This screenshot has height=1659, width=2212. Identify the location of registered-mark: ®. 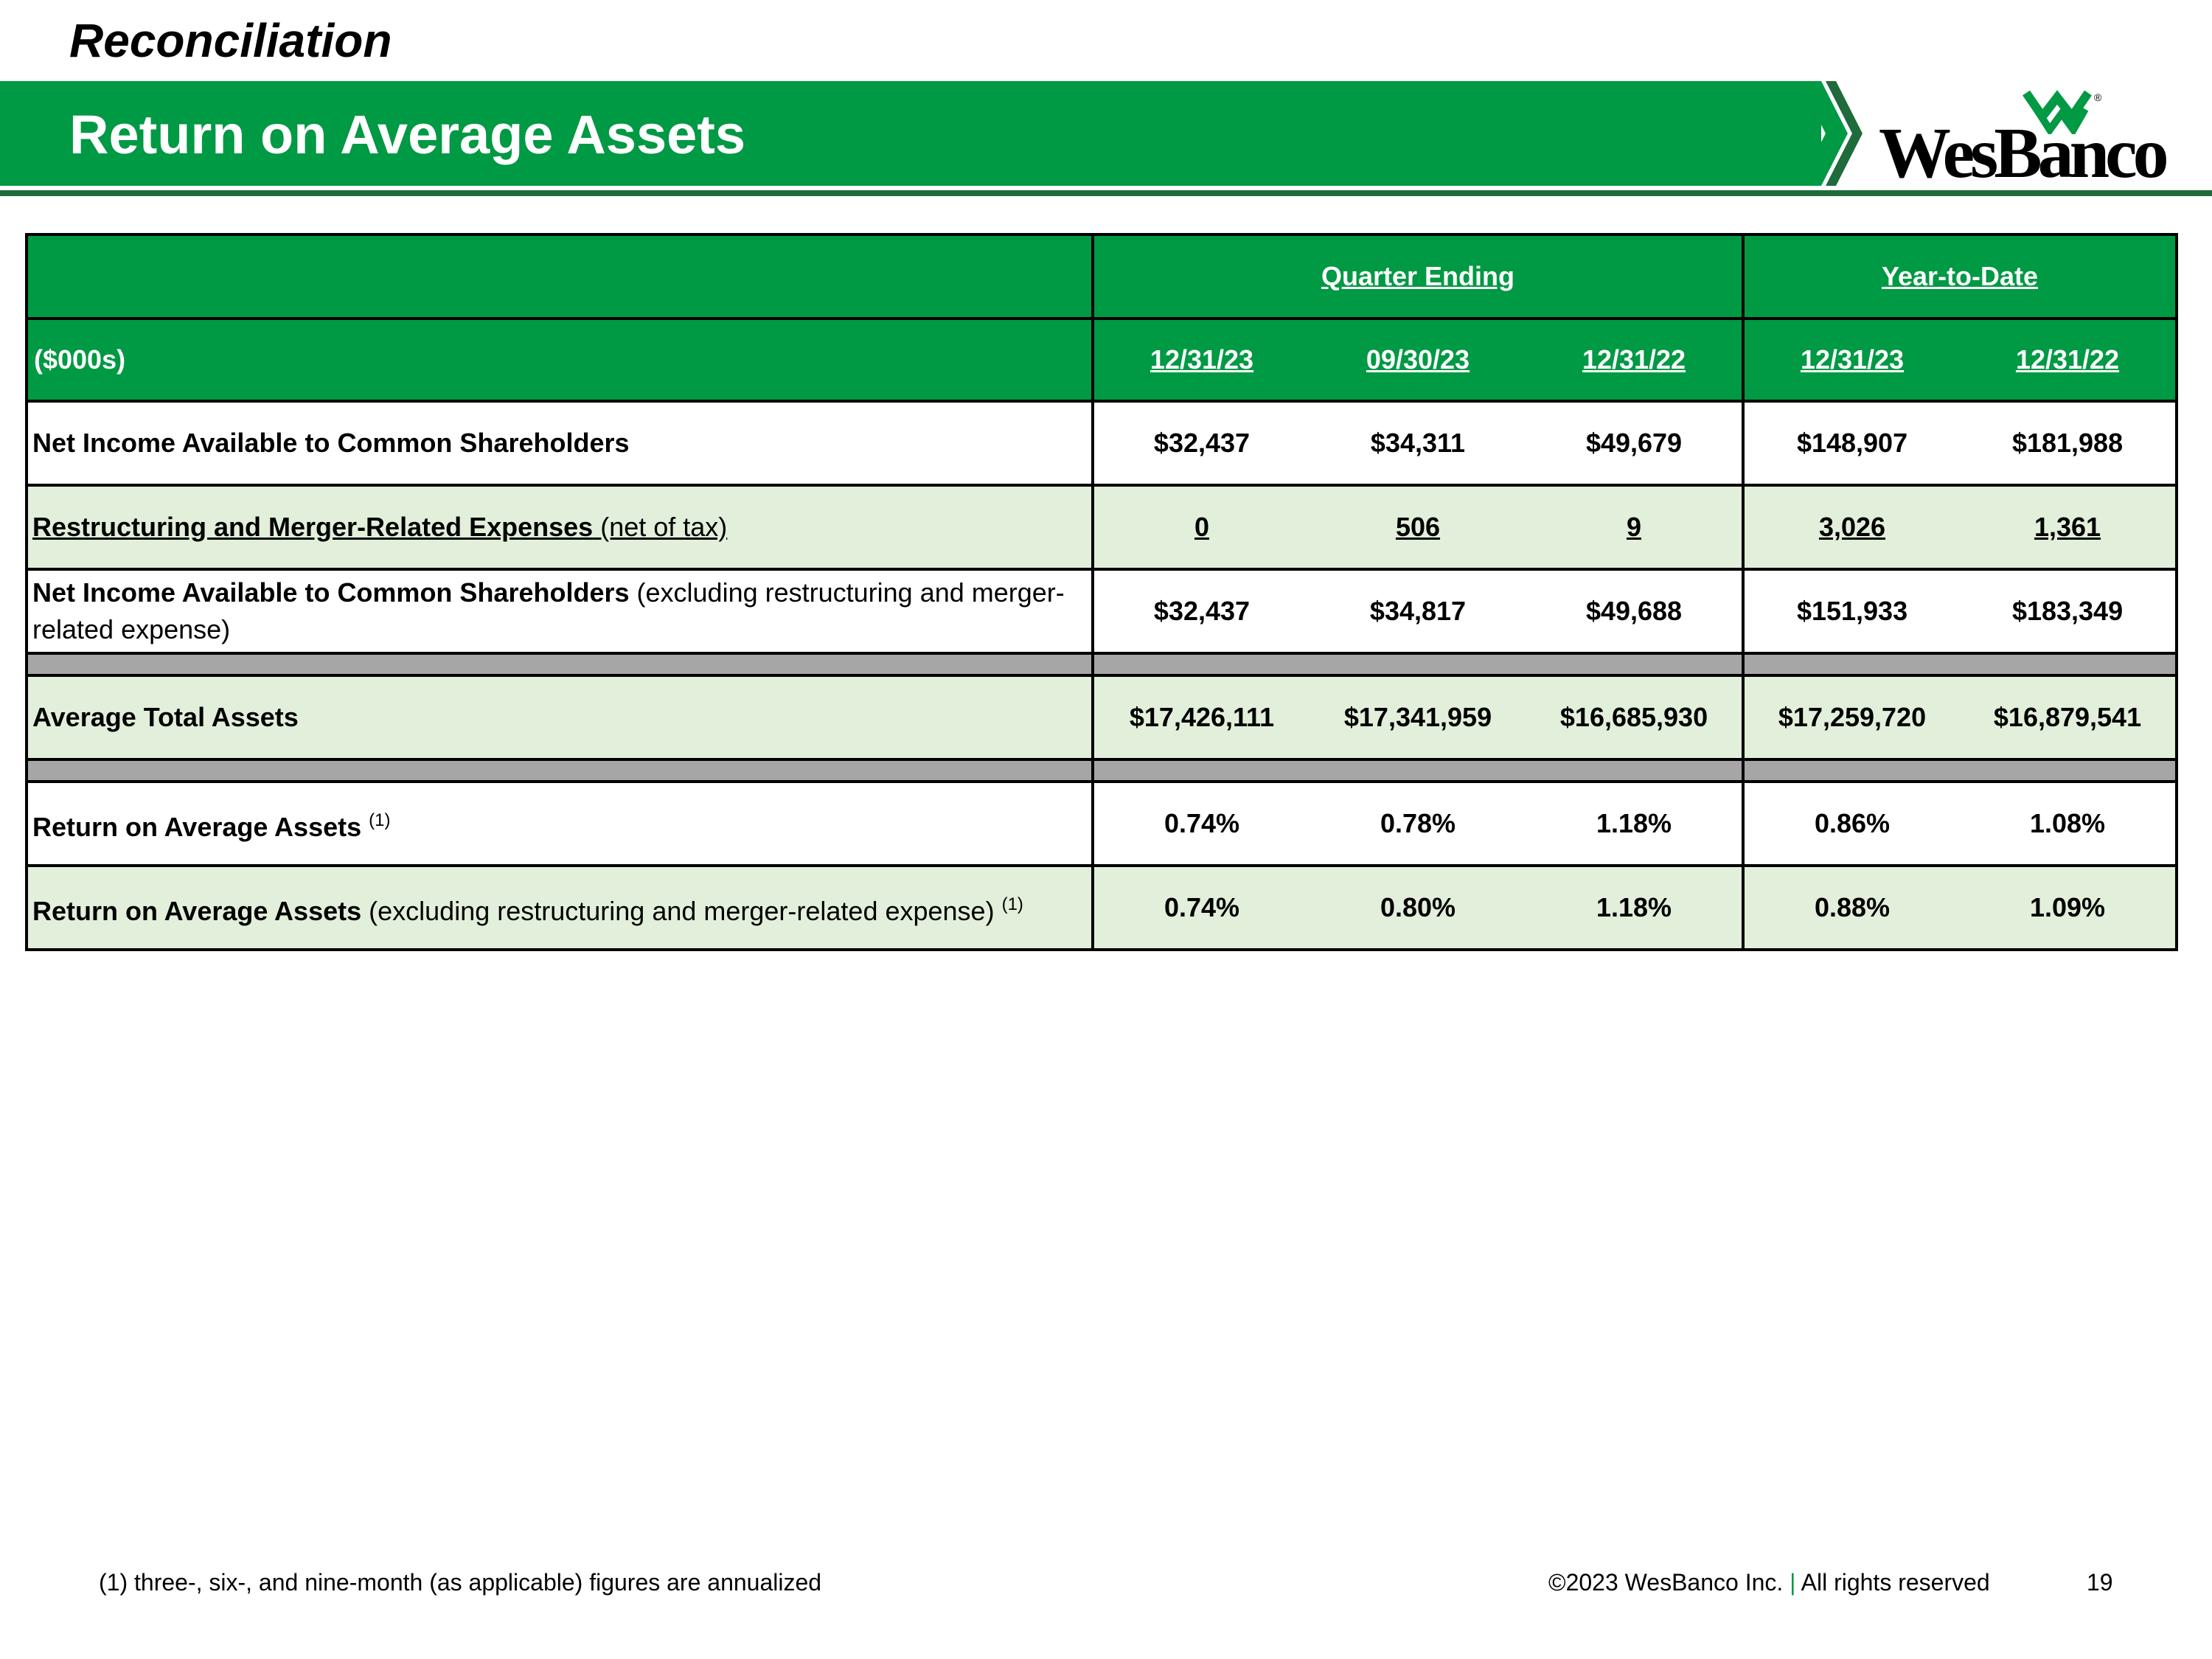
(2098, 97).